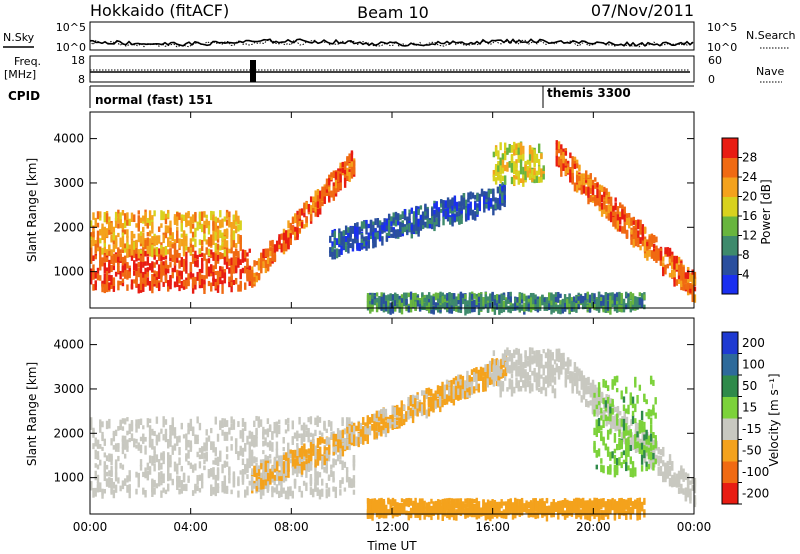  What do you see at coordinates (753, 364) in the screenshot?
I see `velocity-colorbar-tick: 100` at bounding box center [753, 364].